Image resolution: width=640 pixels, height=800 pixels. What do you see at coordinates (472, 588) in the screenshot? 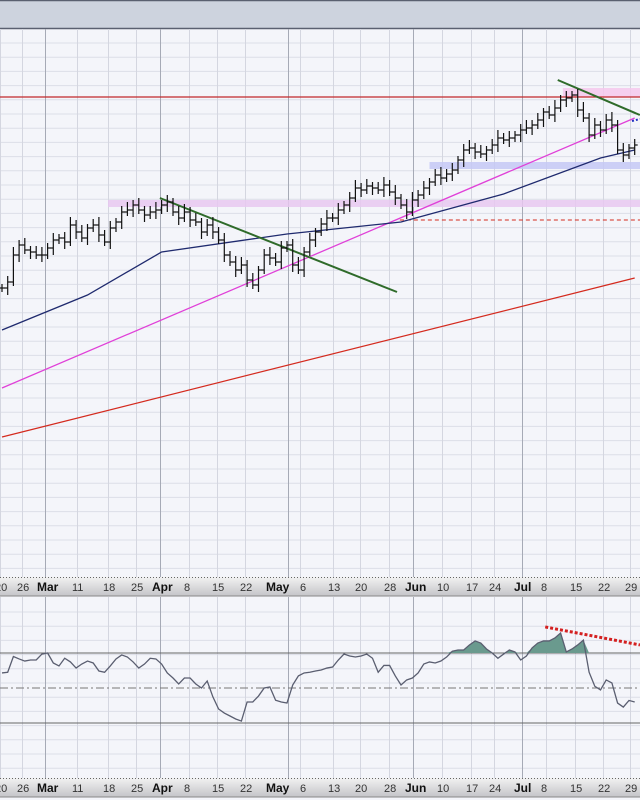
I see `date-label: 17` at bounding box center [472, 588].